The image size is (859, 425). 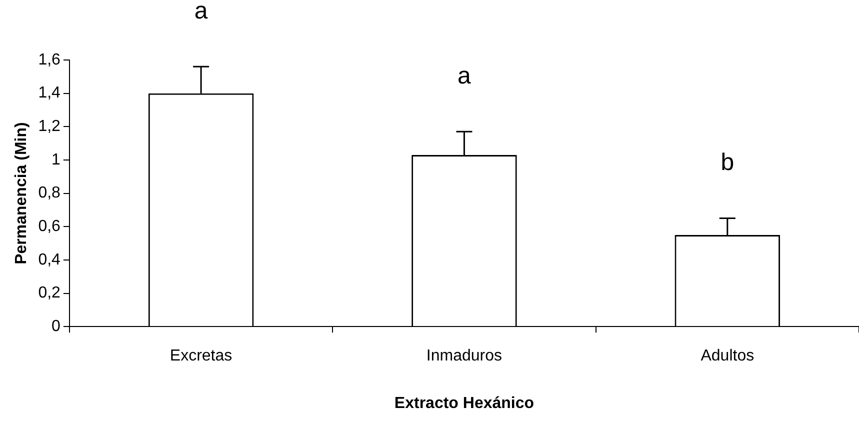 What do you see at coordinates (49, 127) in the screenshot?
I see `y-tick-label: 1,2` at bounding box center [49, 127].